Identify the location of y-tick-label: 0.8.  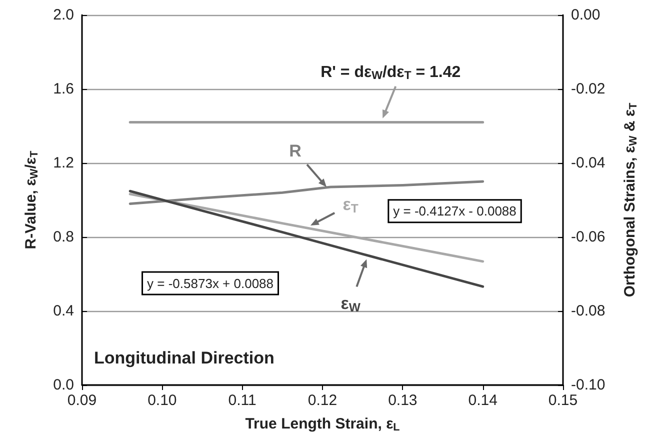
(63, 237).